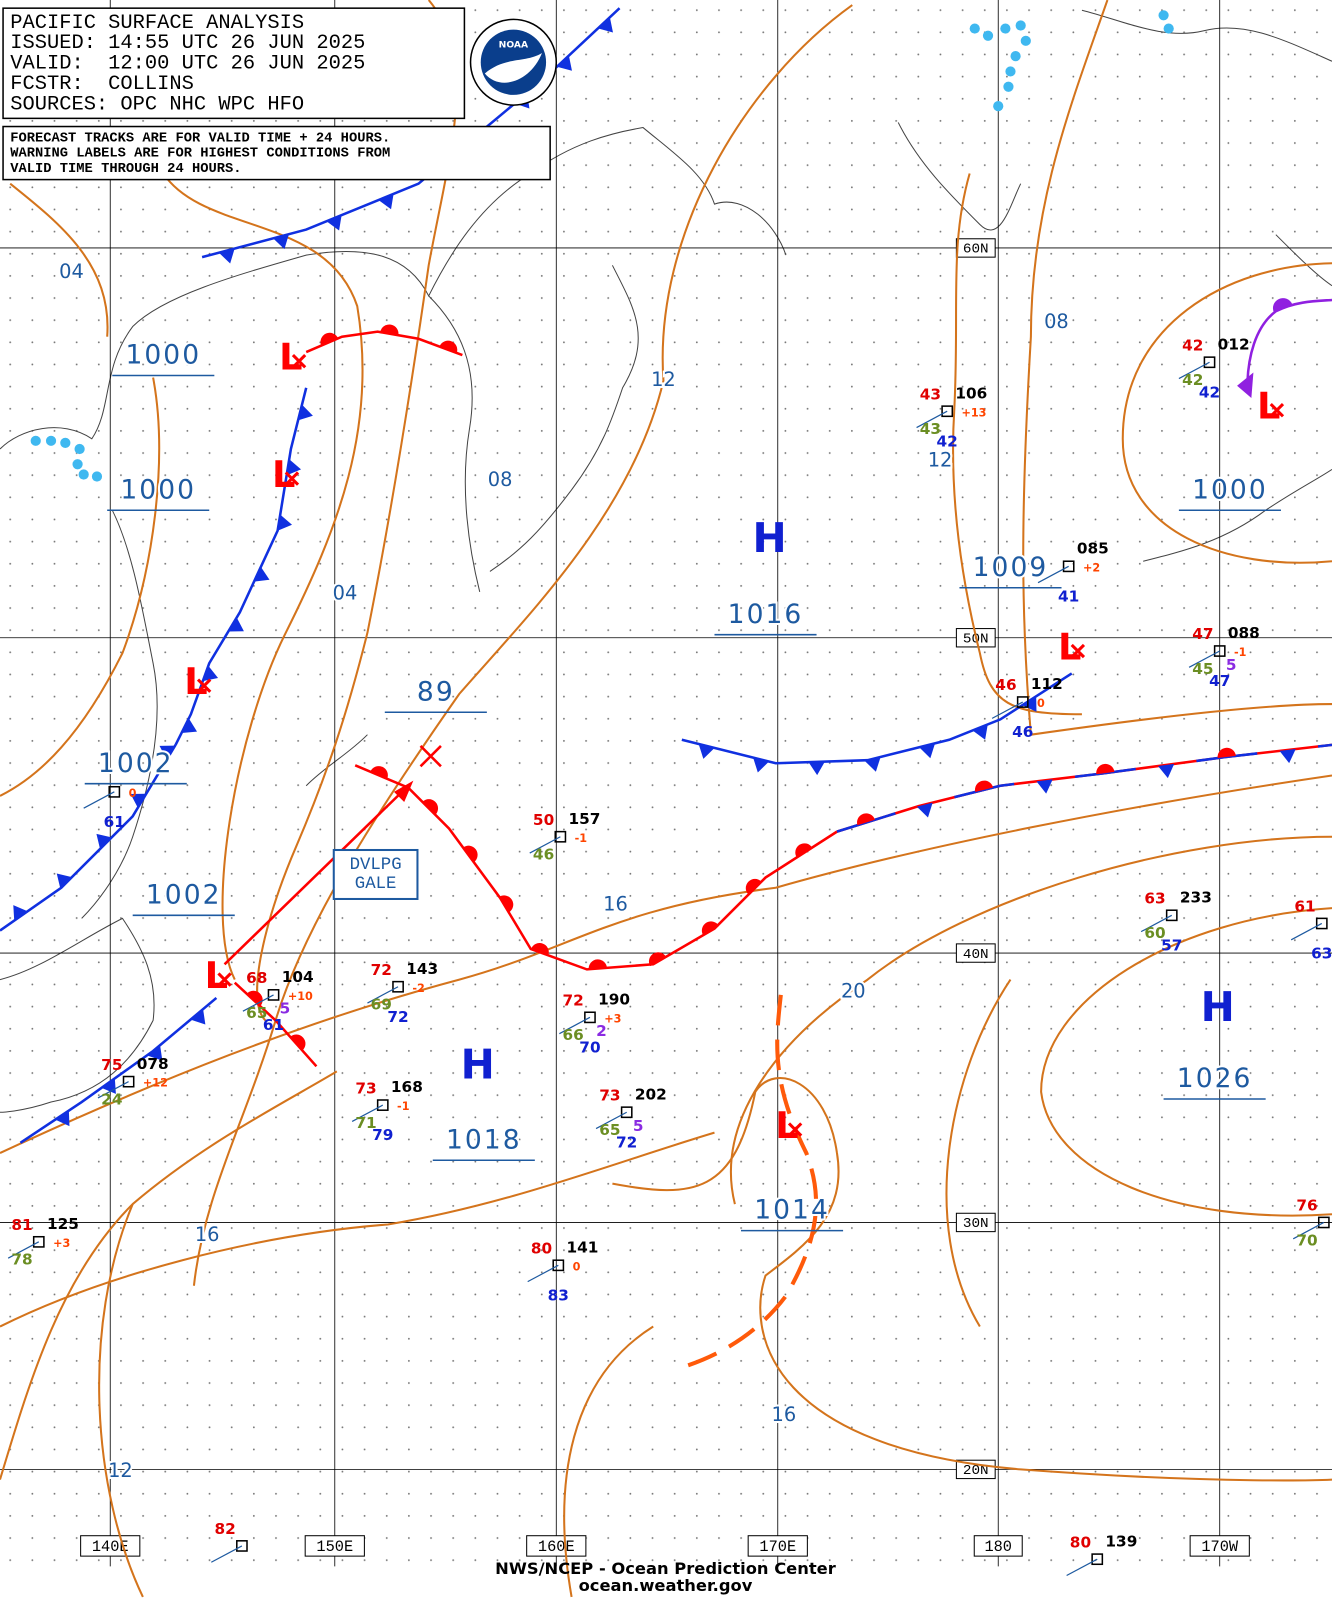 The height and width of the screenshot is (1600, 1332). I want to click on occluded-front-pip, so click(1282, 305).